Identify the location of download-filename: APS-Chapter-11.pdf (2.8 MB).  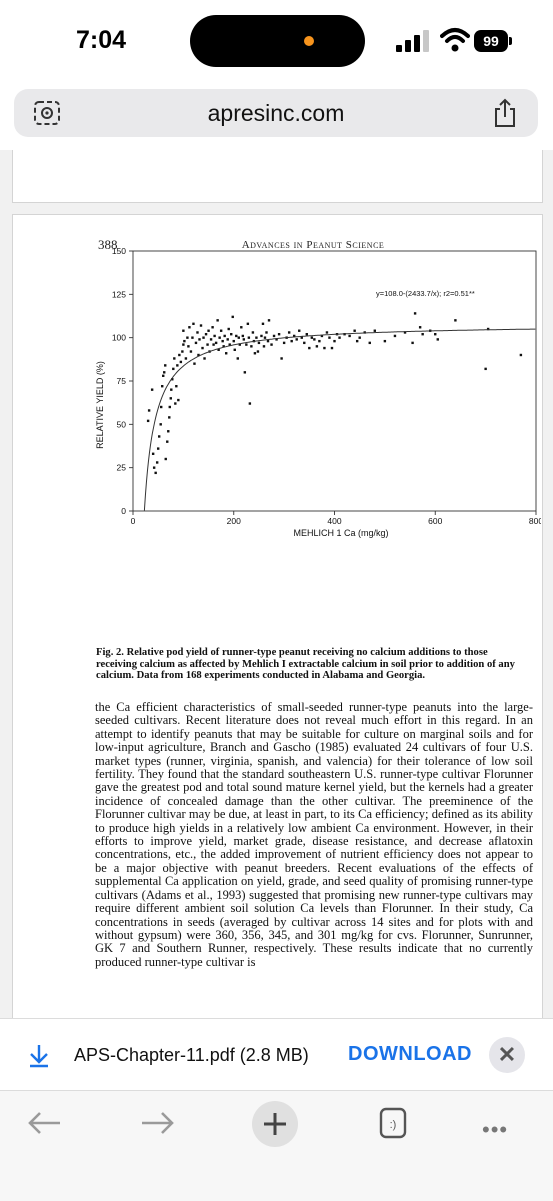
(191, 1055).